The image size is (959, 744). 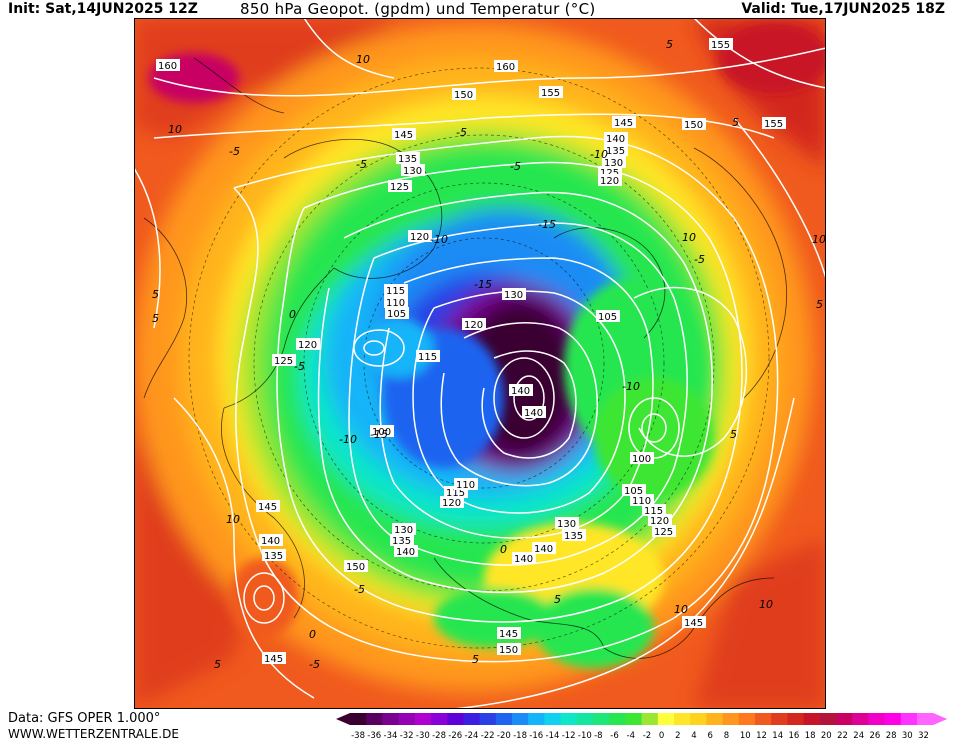 What do you see at coordinates (168, 65) in the screenshot?
I see `label-160-nw: 160` at bounding box center [168, 65].